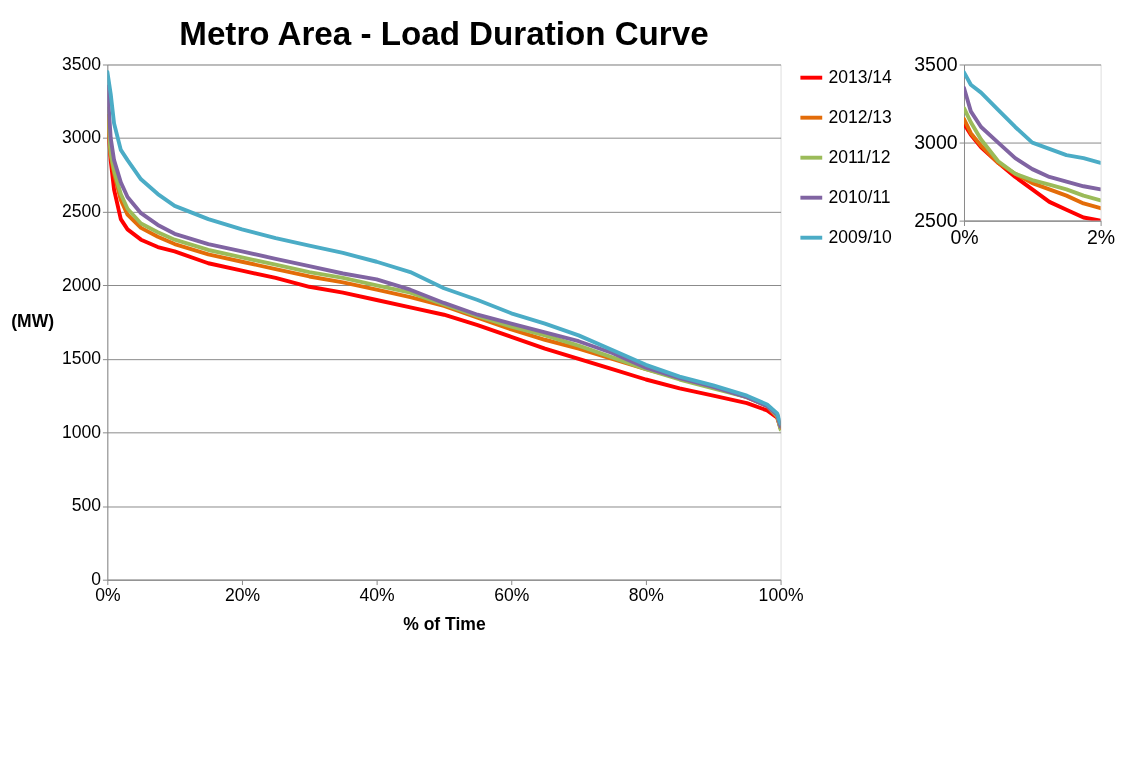  Describe the element at coordinates (377, 594) in the screenshot. I see `x-tick-label: 40%` at that location.